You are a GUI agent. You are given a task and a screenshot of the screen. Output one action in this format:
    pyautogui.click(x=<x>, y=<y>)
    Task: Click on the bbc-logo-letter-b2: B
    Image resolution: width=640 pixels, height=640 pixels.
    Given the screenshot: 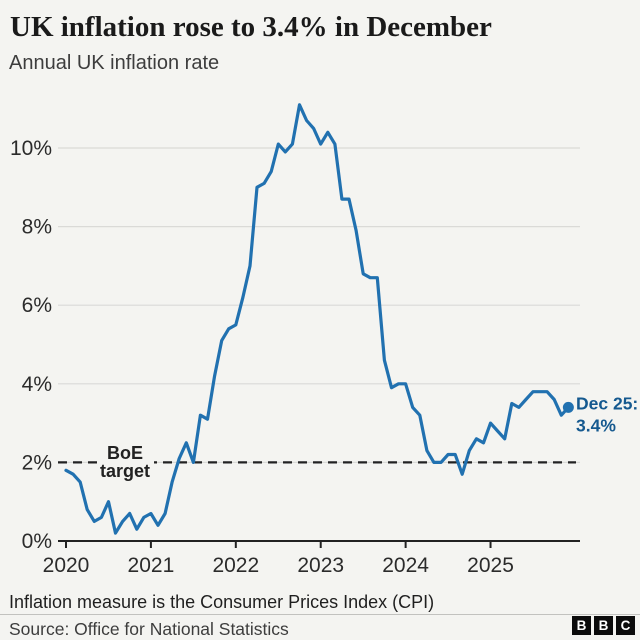 What is the action you would take?
    pyautogui.click(x=603, y=625)
    